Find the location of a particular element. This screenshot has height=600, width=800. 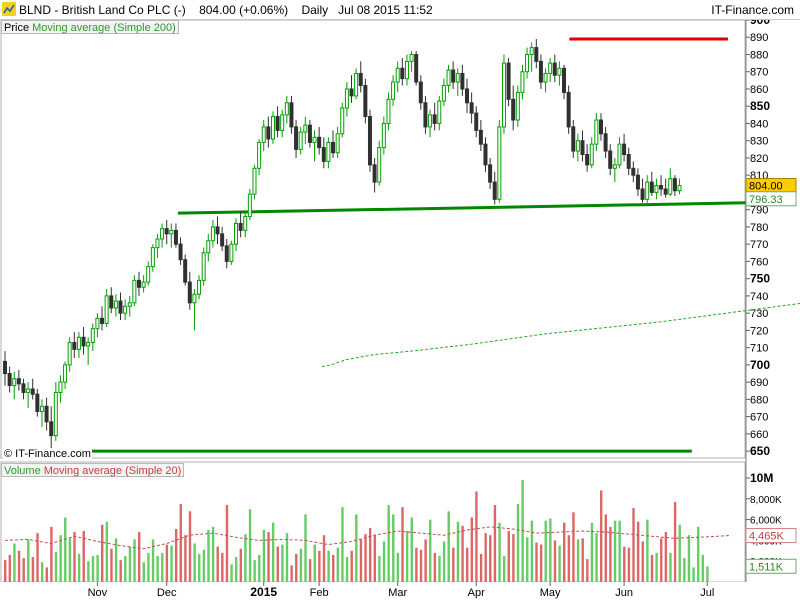

support-trendline is located at coordinates (462, 208).